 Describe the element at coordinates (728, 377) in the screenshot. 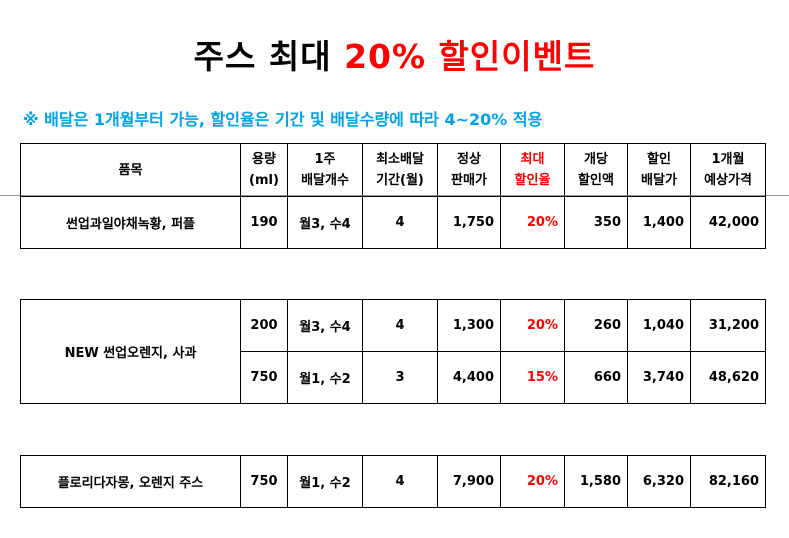

I see `cell-monthly: 48,620` at that location.